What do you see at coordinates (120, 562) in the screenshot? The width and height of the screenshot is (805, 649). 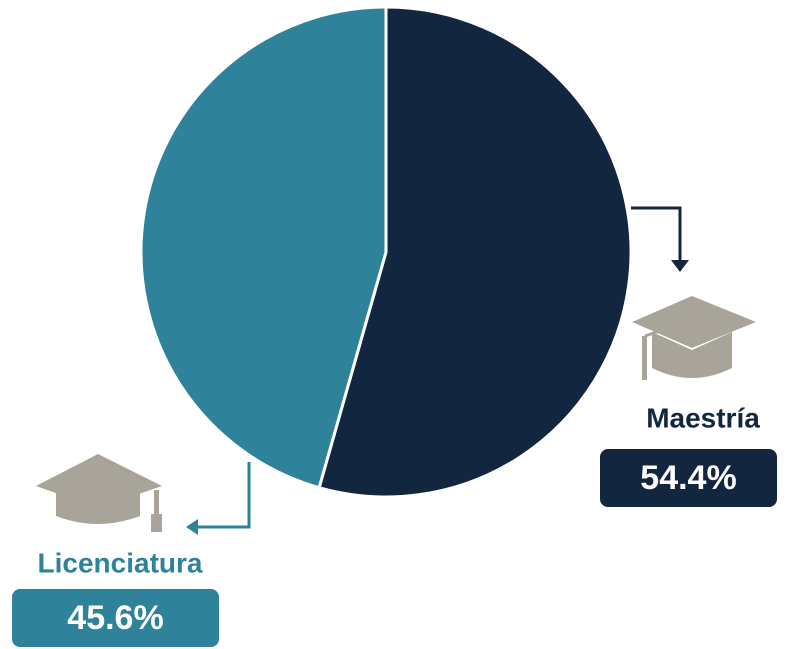 I see `category-label: Licenciatura` at bounding box center [120, 562].